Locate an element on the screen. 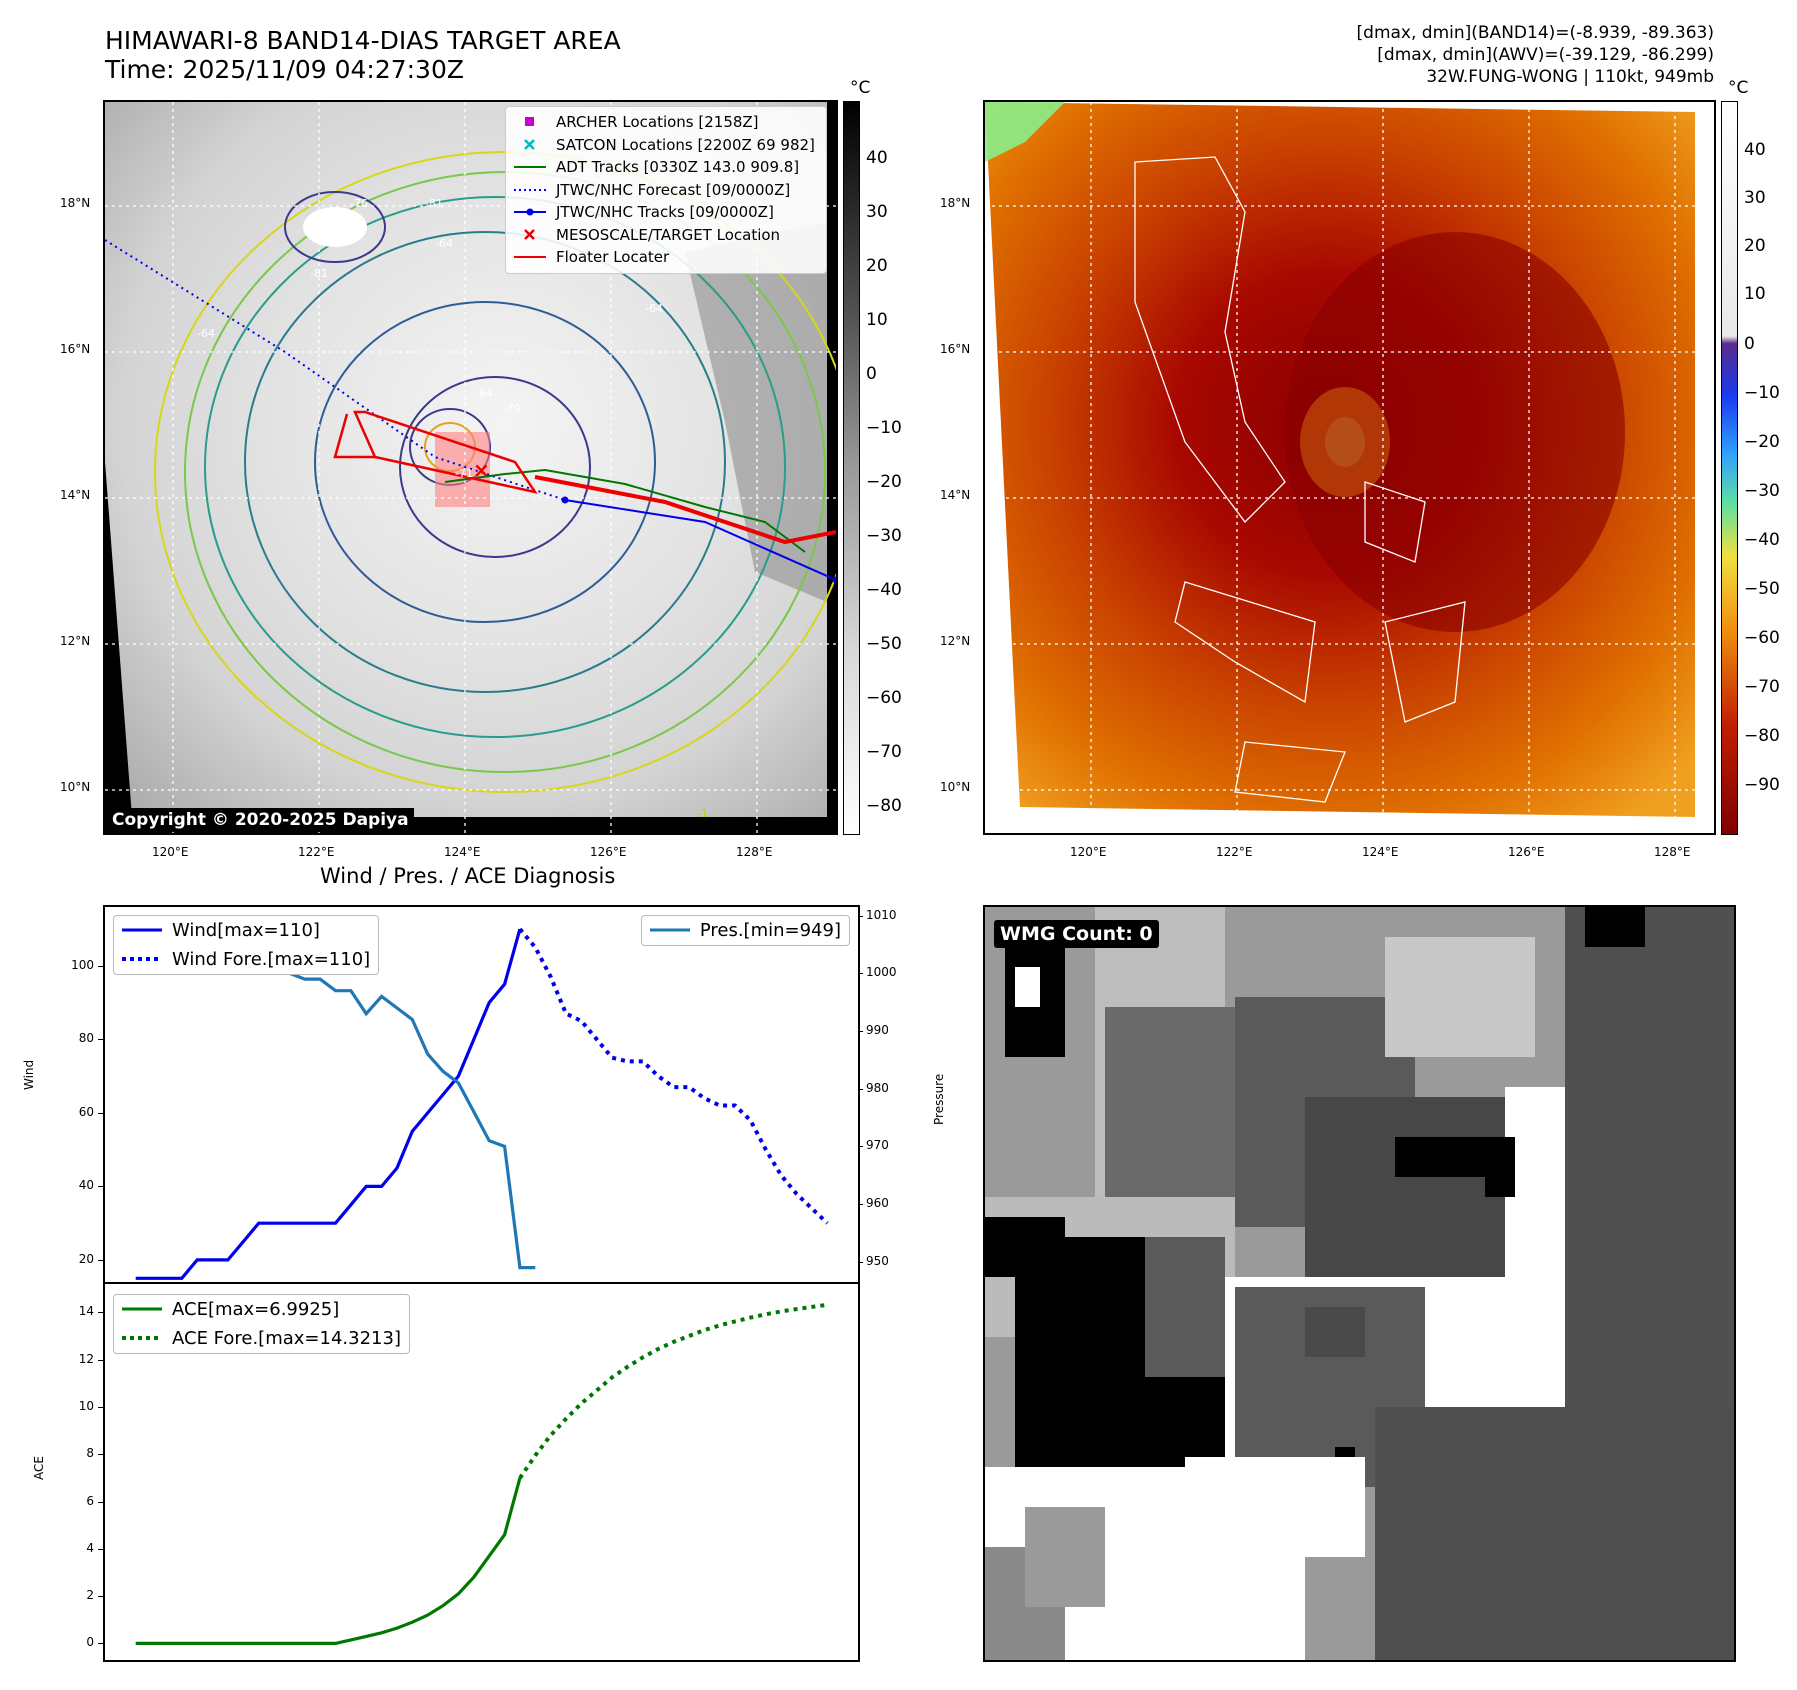 The height and width of the screenshot is (1690, 1797). legend-label: SATCON Locations [2200Z 69 982] is located at coordinates (685, 144).